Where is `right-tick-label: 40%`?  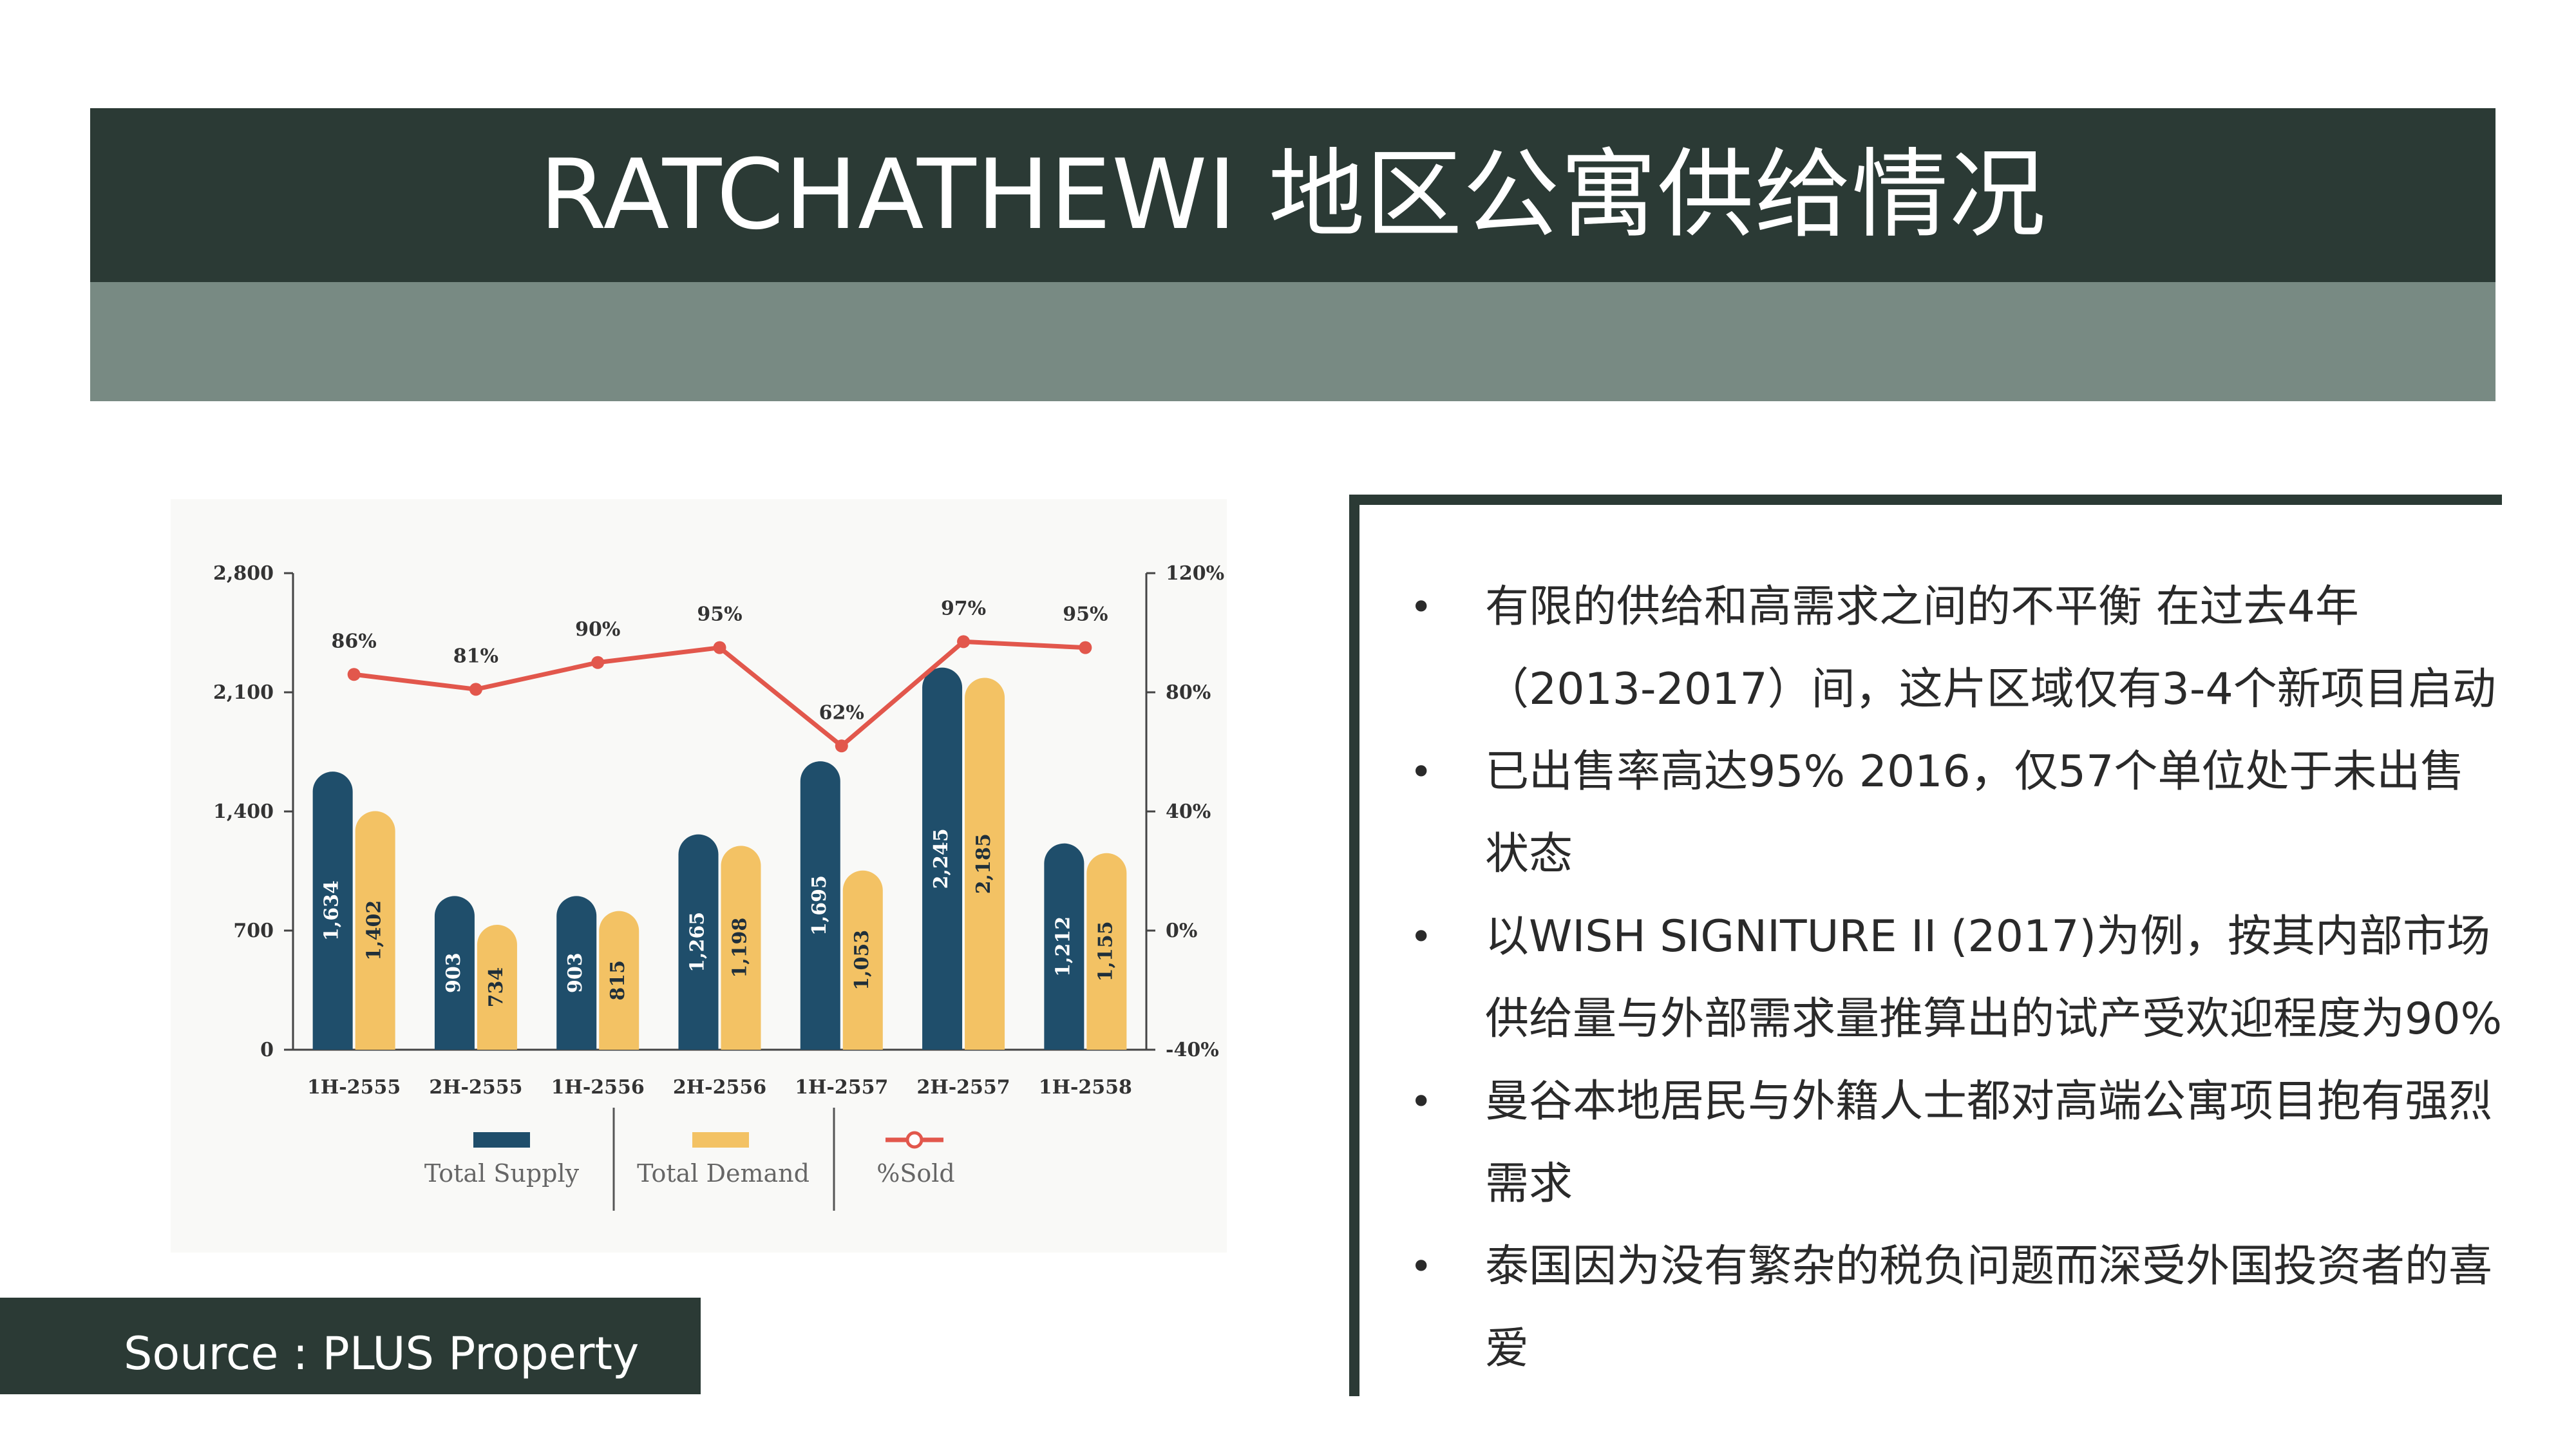 right-tick-label: 40% is located at coordinates (1189, 812).